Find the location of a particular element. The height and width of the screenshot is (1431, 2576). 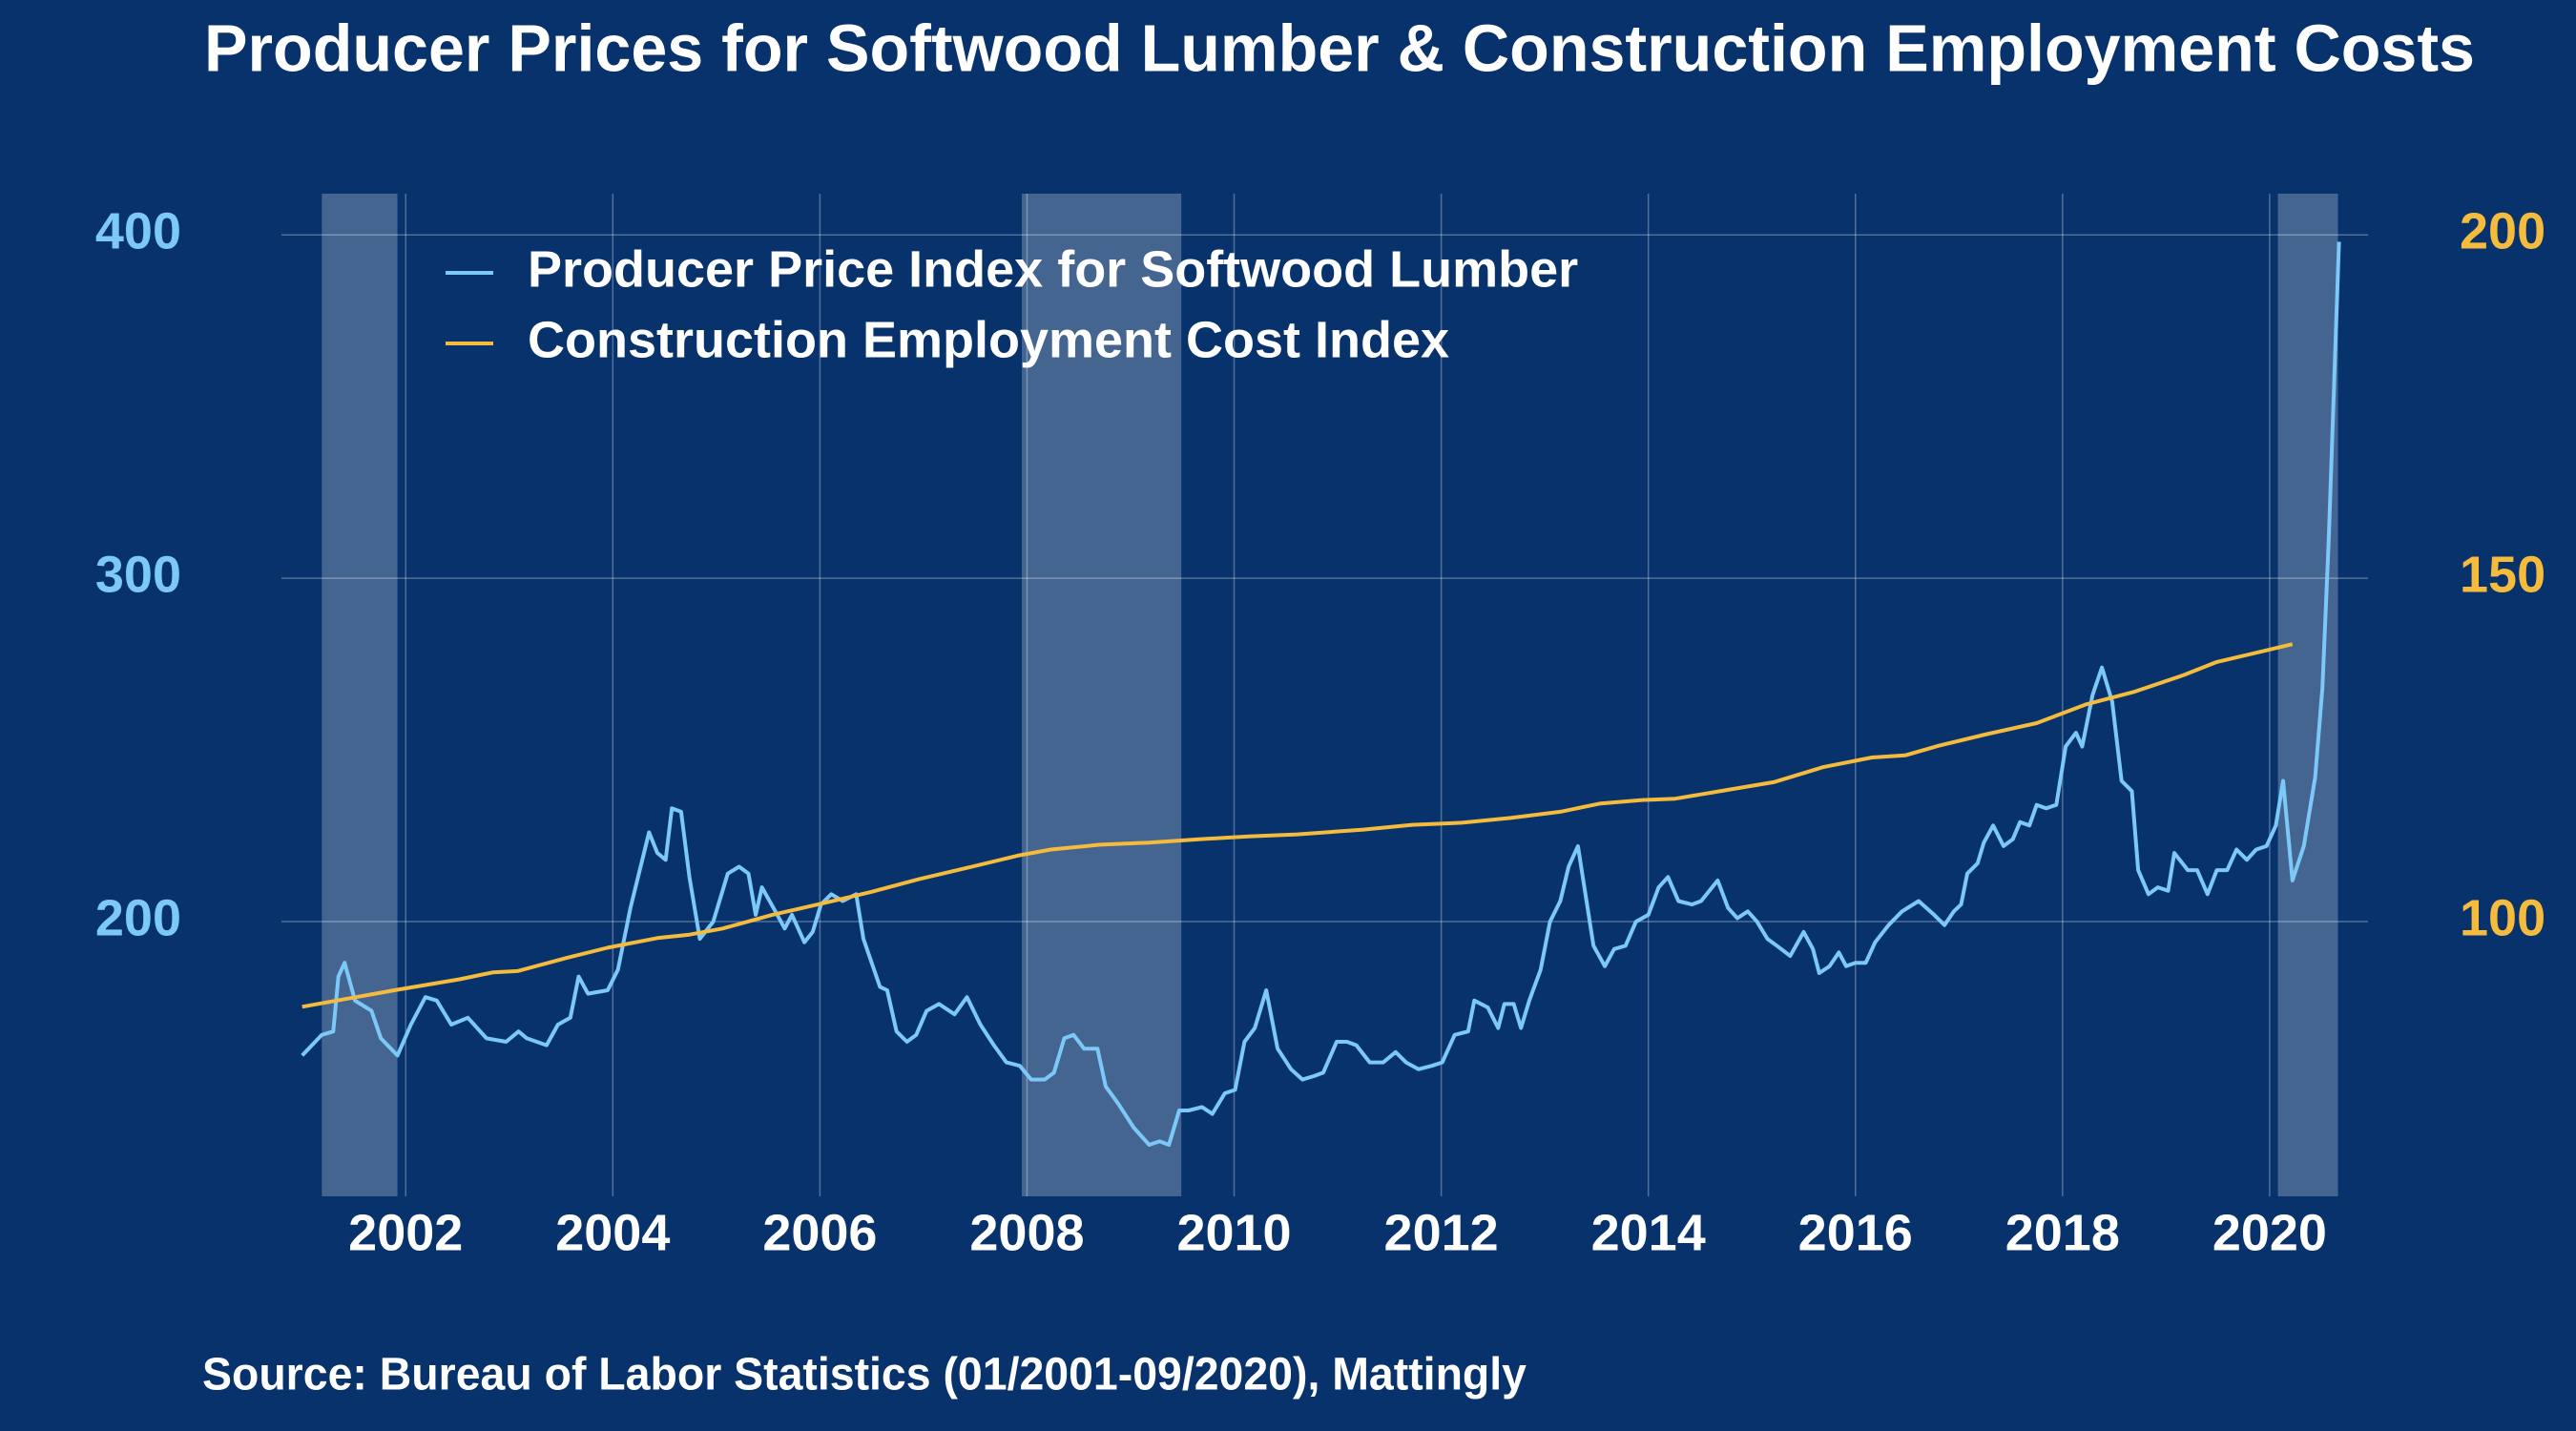

x-tick-label: 2006 is located at coordinates (819, 1232).